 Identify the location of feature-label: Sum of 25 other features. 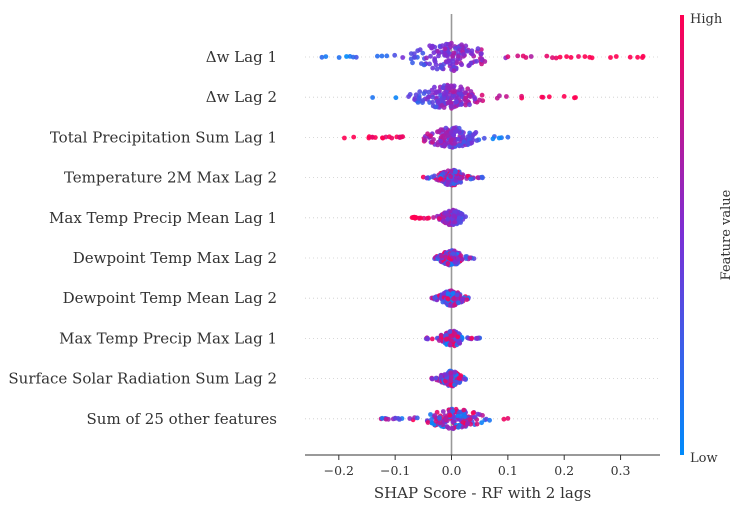
(182, 419).